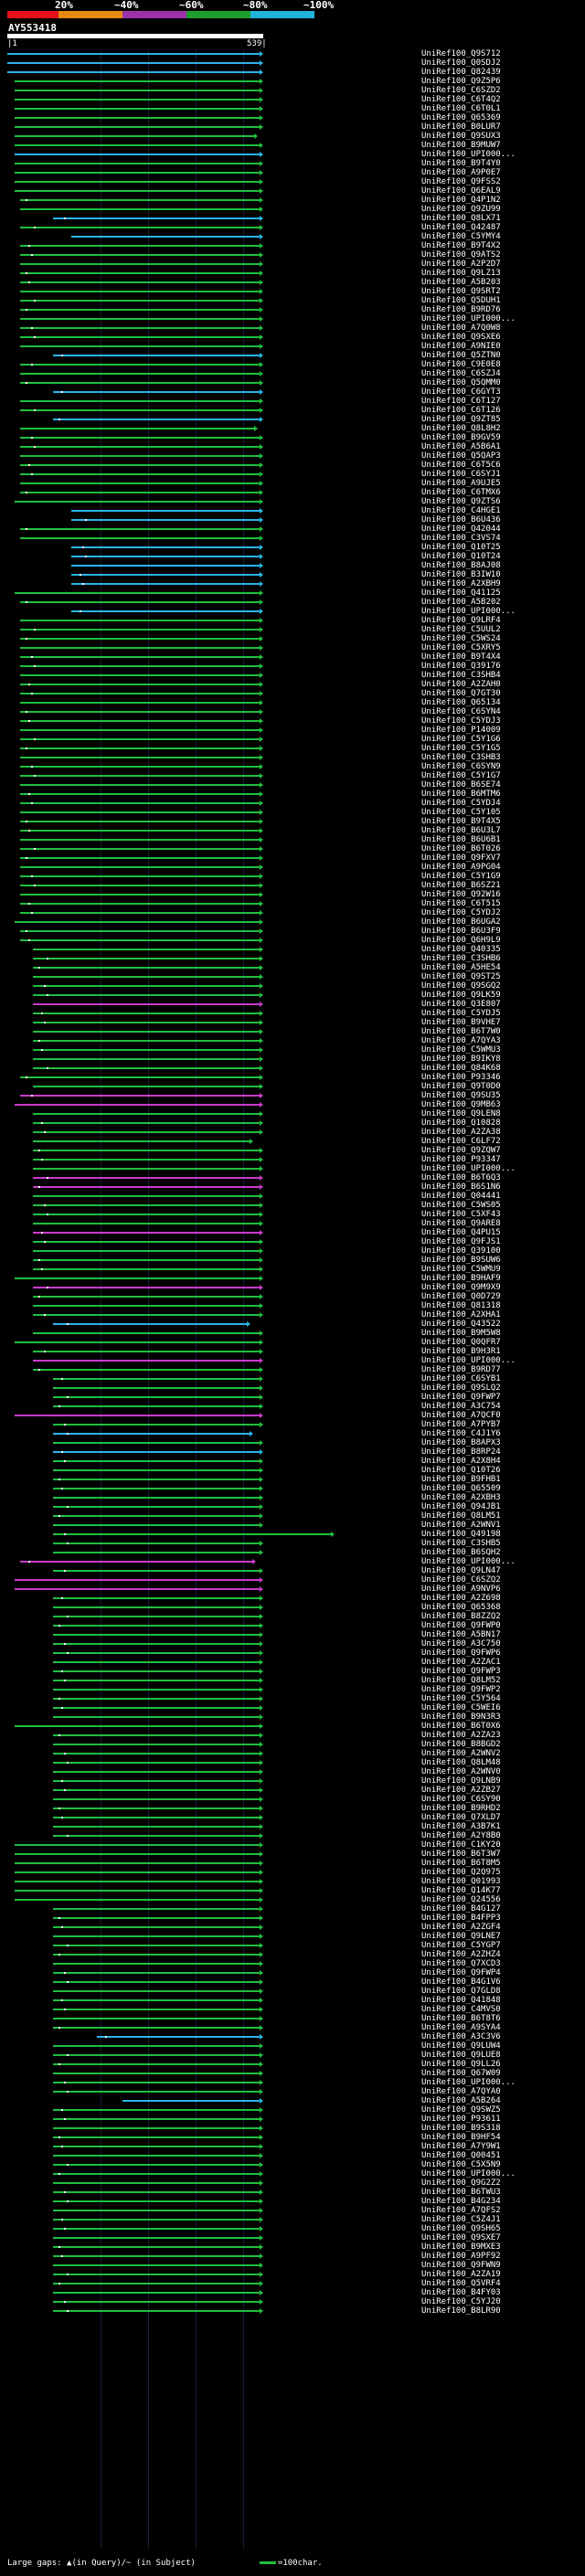  I want to click on hit-row: UniRef100_Q84K68, so click(293, 1068).